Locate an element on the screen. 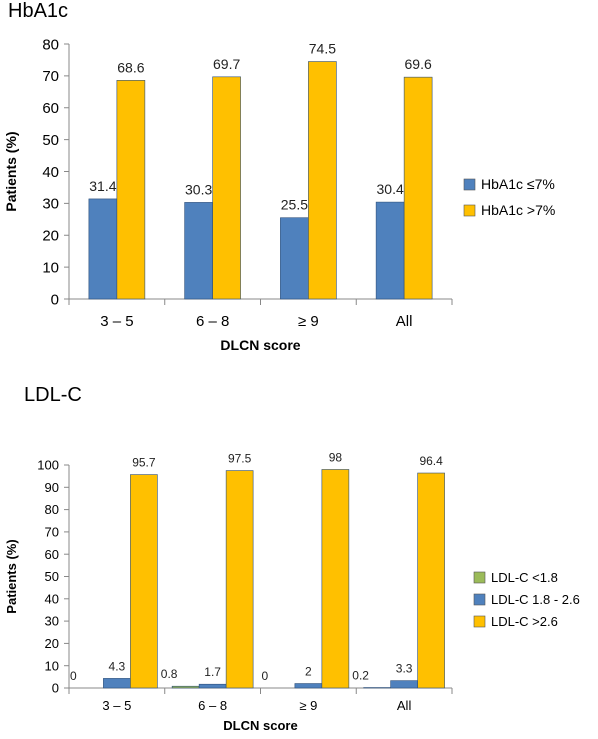 This screenshot has height=739, width=598. chart2-x-tick-label: All is located at coordinates (404, 705).